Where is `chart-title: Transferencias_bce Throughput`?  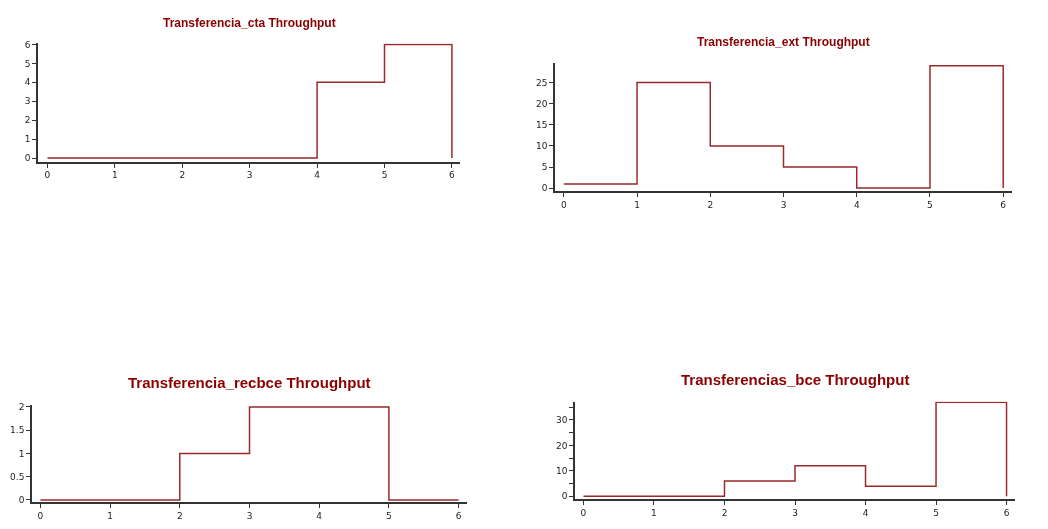
chart-title: Transferencias_bce Throughput is located at coordinates (795, 379).